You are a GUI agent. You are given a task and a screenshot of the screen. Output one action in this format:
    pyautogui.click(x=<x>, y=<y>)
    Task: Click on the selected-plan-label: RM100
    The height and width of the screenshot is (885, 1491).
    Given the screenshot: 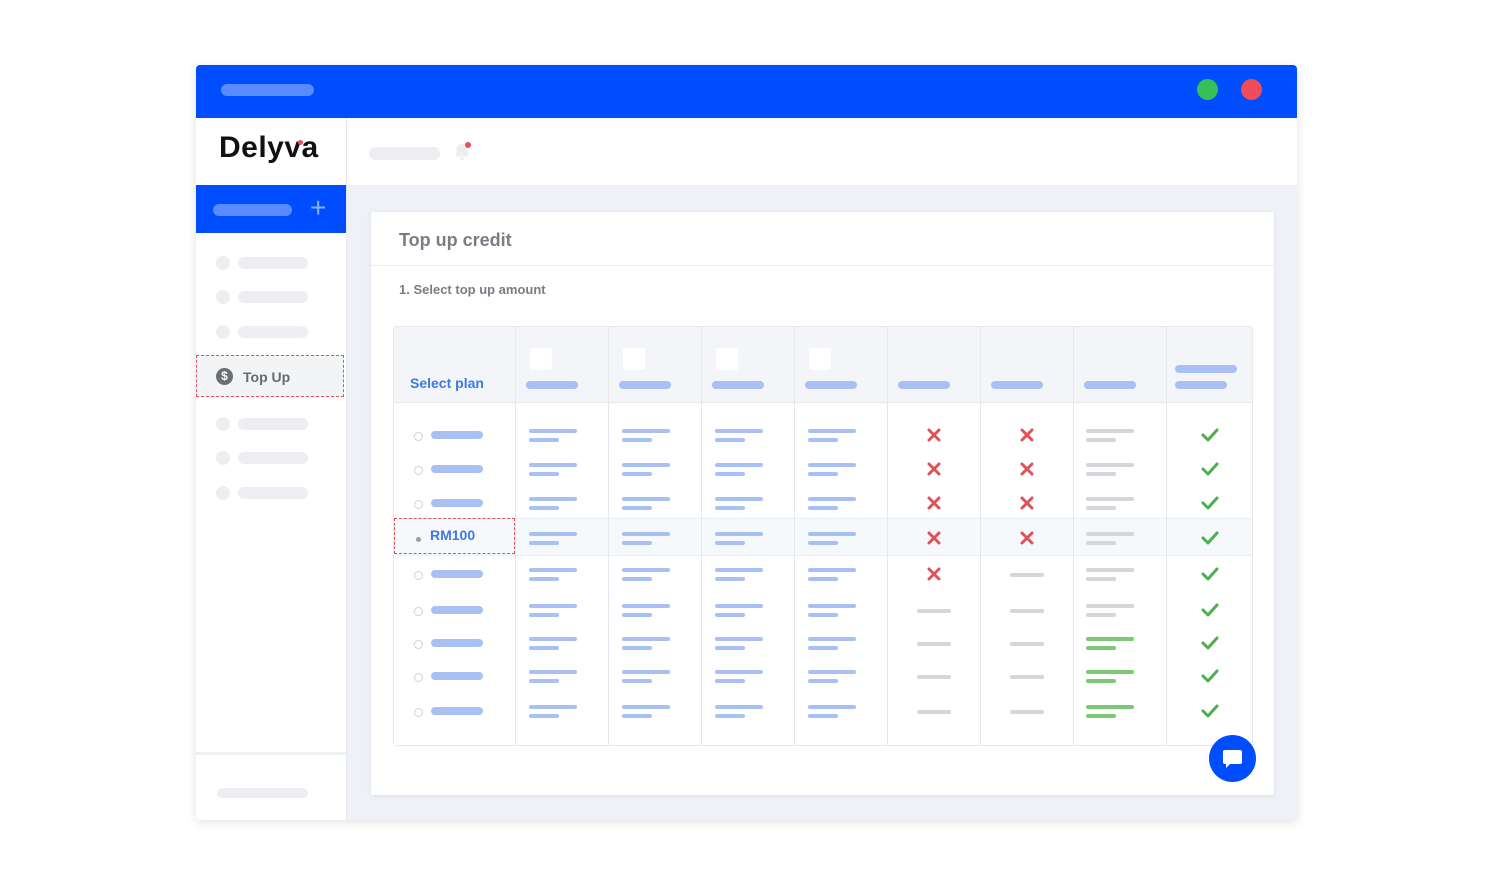 What is the action you would take?
    pyautogui.click(x=453, y=535)
    